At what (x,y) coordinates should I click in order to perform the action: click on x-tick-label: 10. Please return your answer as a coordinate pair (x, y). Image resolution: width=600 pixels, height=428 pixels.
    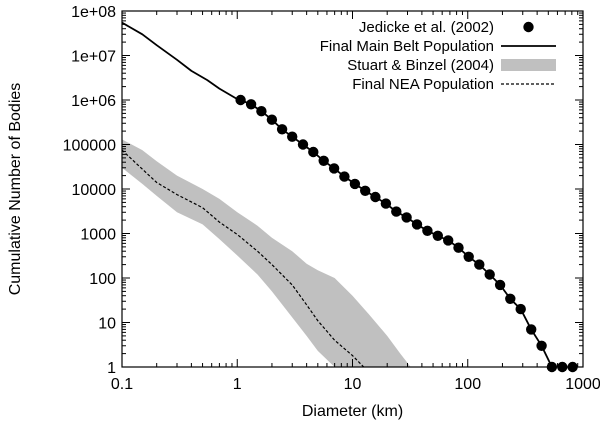
    Looking at the image, I should click on (353, 384).